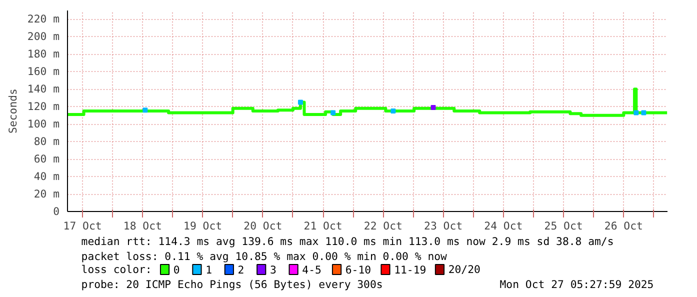 This screenshot has width=697, height=297. What do you see at coordinates (312, 270) in the screenshot?
I see `legend-label: 4-5` at bounding box center [312, 270].